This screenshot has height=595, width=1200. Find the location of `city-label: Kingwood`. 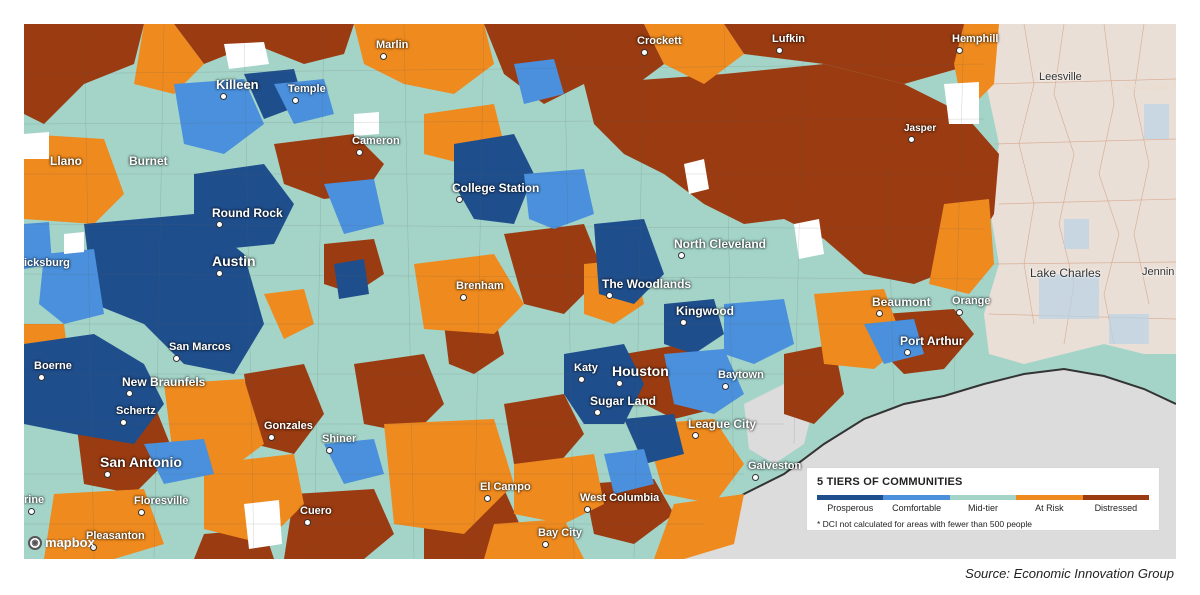

city-label: Kingwood is located at coordinates (705, 311).